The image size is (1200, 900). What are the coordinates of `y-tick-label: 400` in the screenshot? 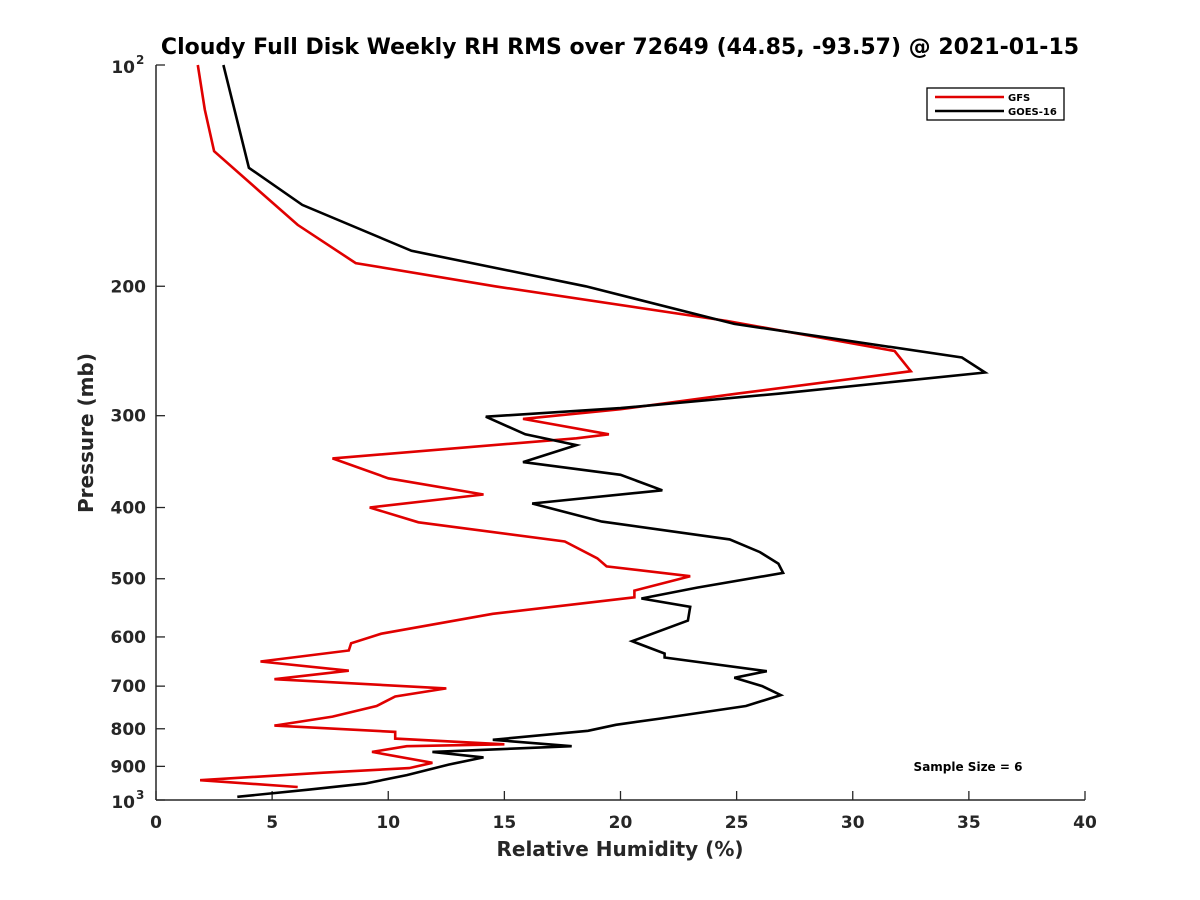 It's located at (129, 509).